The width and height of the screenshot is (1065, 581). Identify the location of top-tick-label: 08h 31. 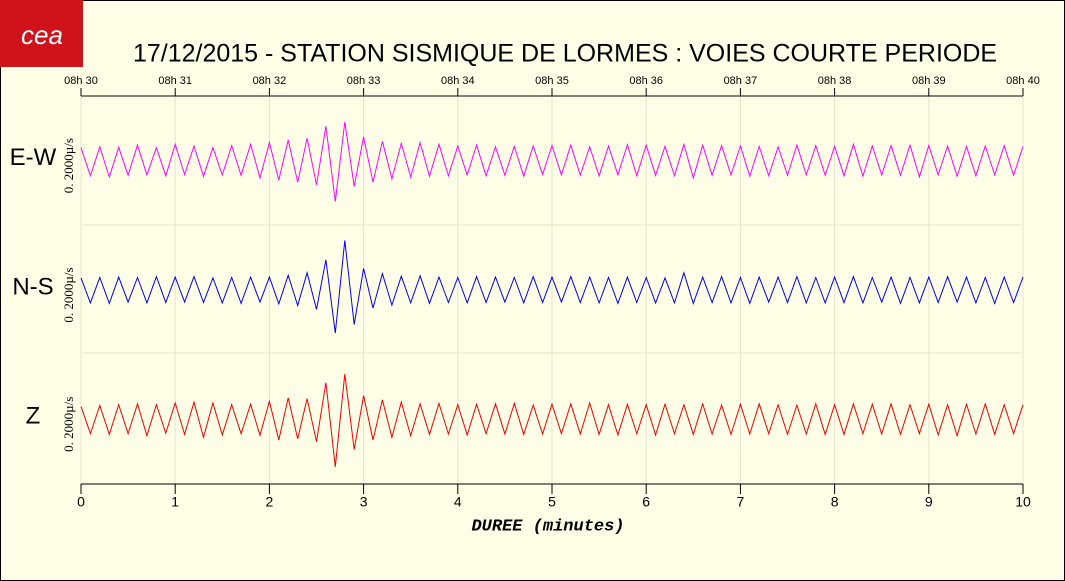
(175, 81).